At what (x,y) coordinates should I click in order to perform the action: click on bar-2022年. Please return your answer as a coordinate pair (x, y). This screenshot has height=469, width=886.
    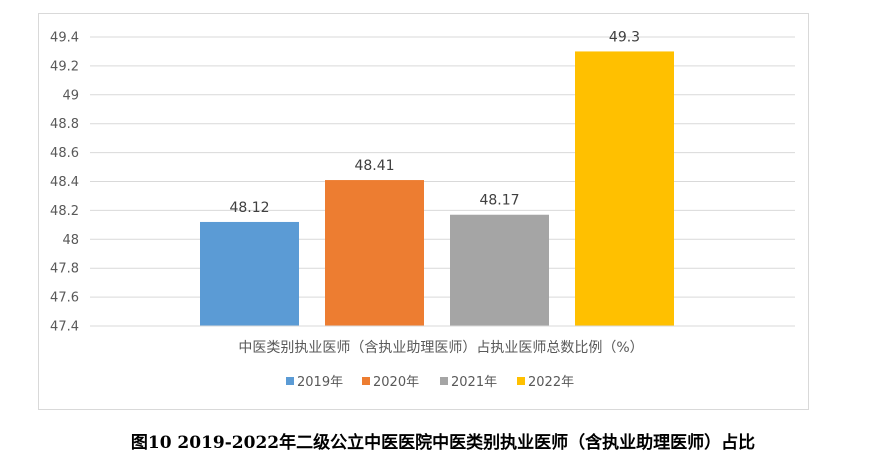
    Looking at the image, I should click on (624, 188).